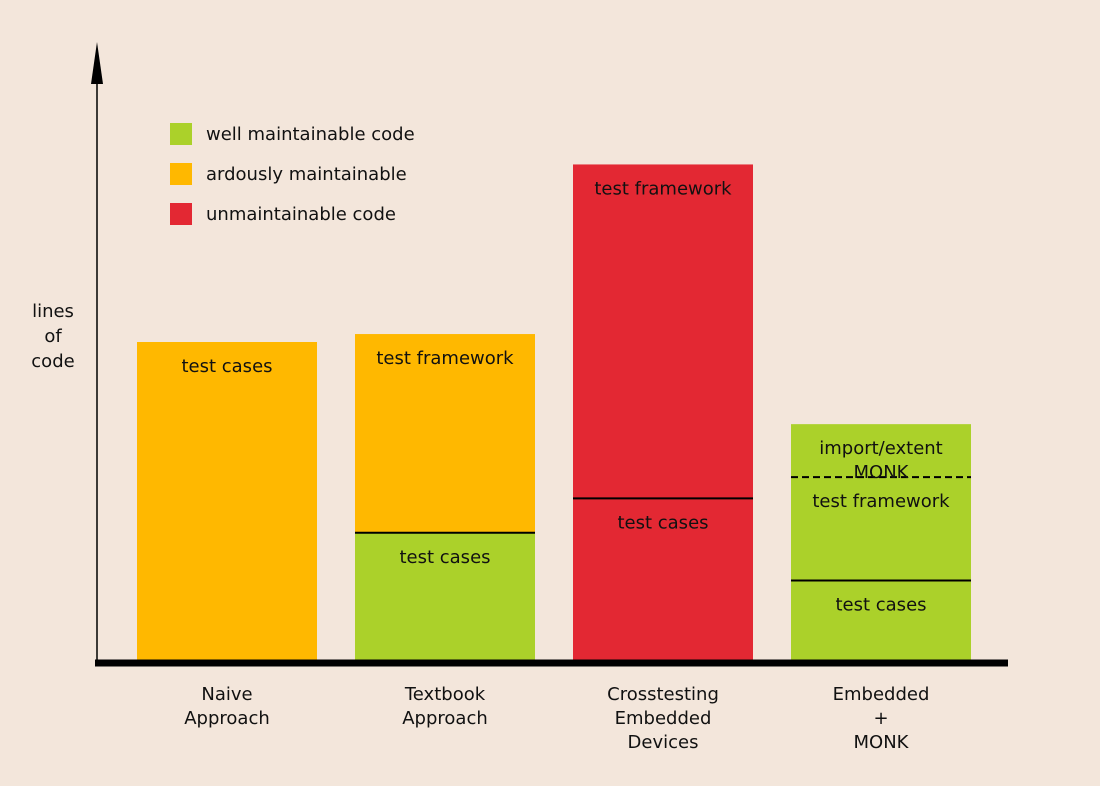  What do you see at coordinates (310, 134) in the screenshot?
I see `legend-label: well maintainable code` at bounding box center [310, 134].